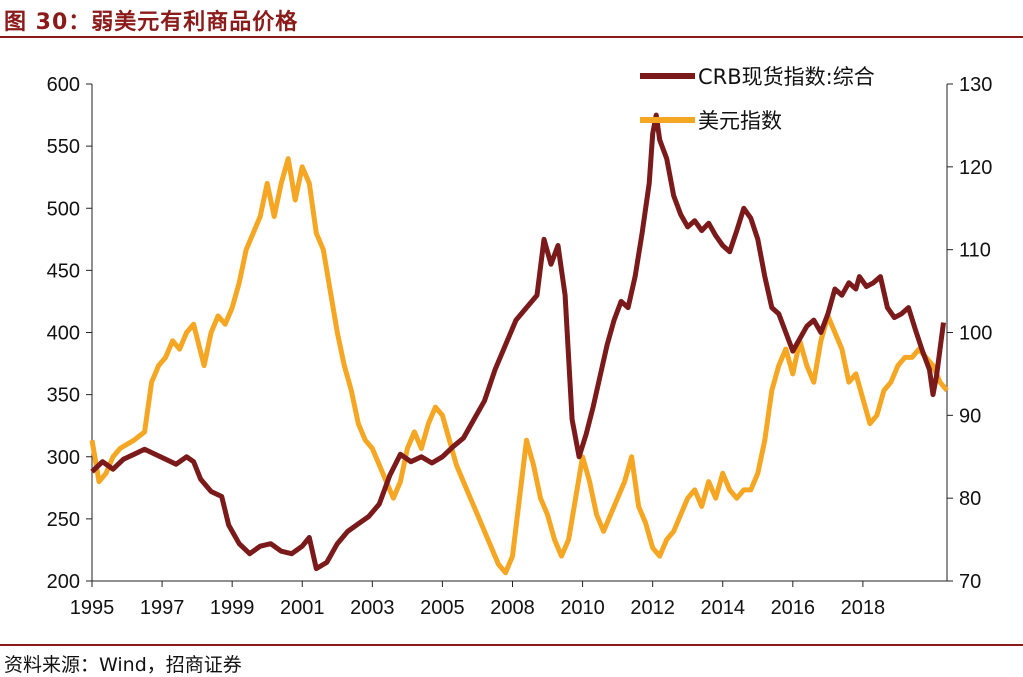 This screenshot has width=1023, height=677. Describe the element at coordinates (63, 520) in the screenshot. I see `left-tick-label: 250` at that location.